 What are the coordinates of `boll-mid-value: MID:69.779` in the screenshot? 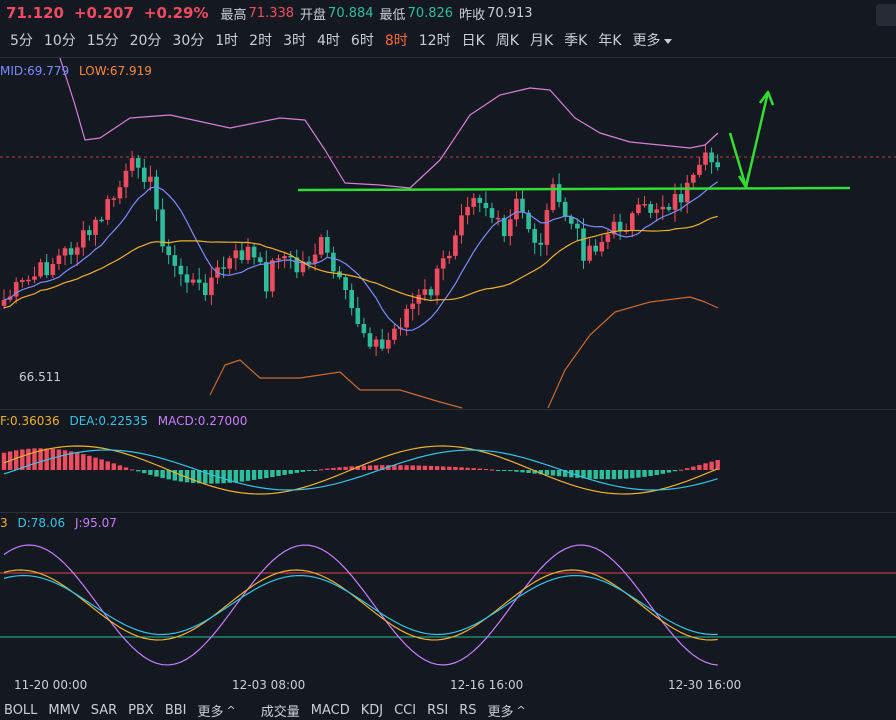 It's located at (35, 71).